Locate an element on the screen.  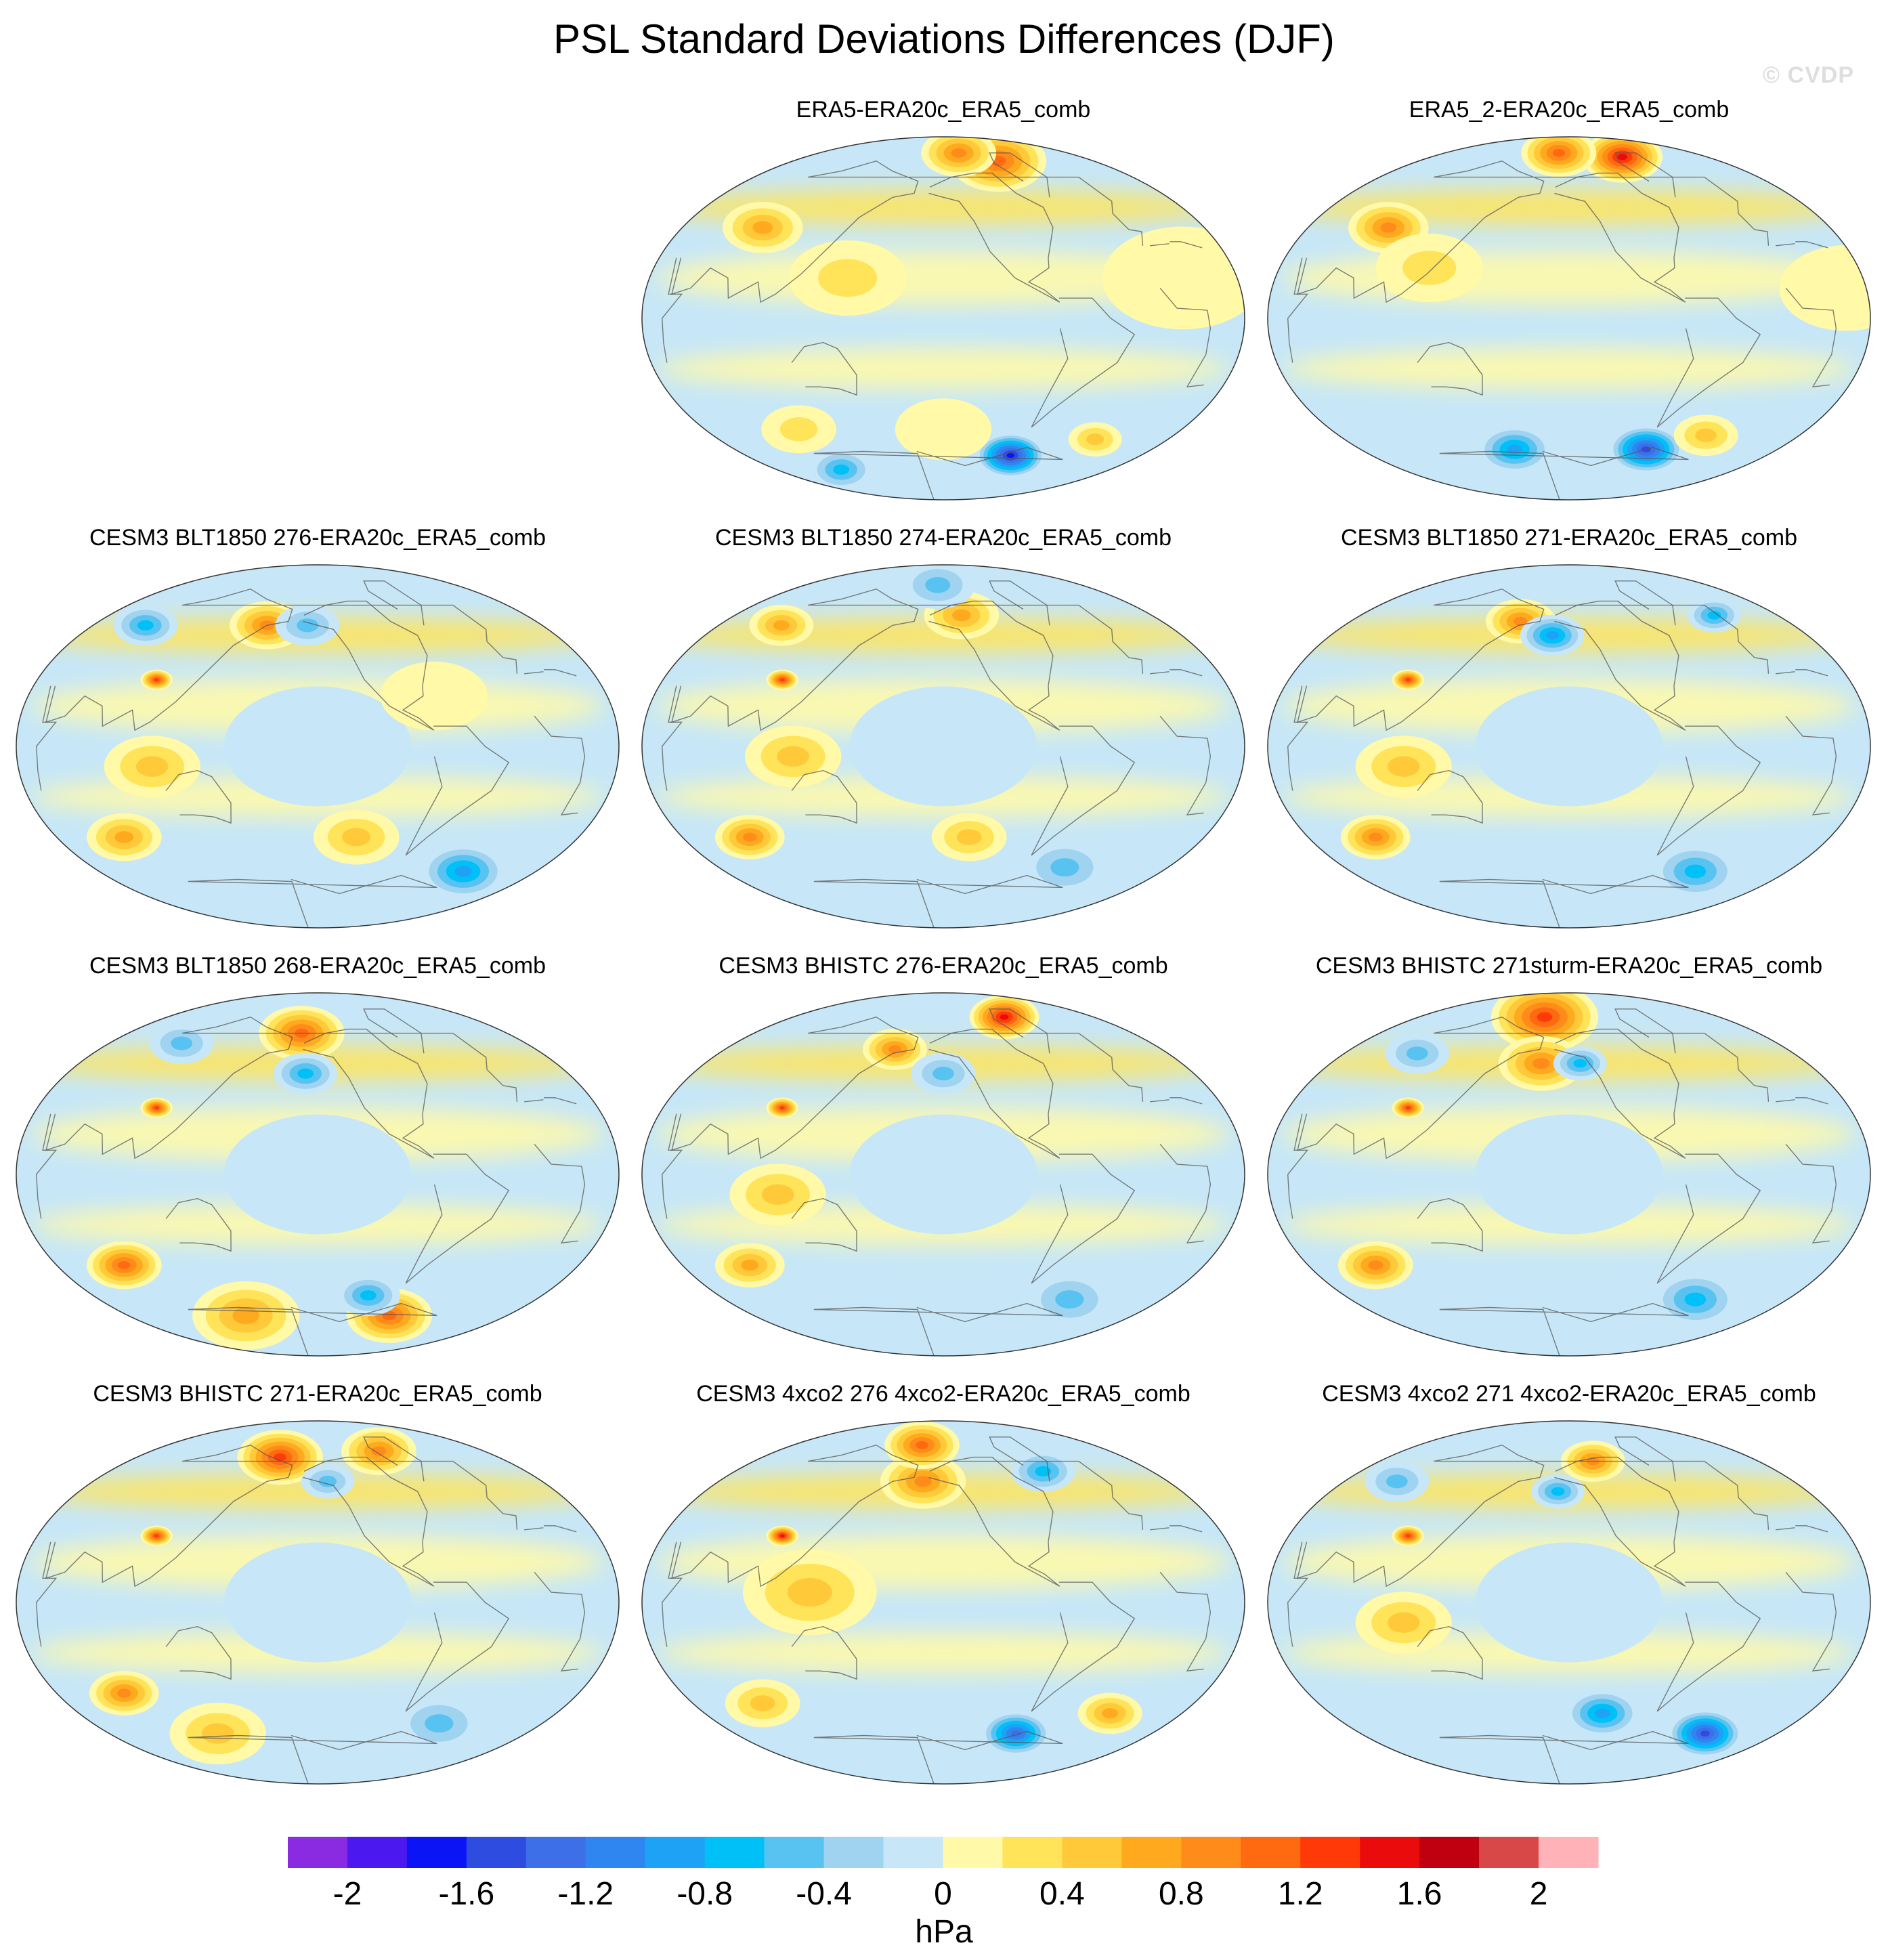
panel-title: CESM3 BHISTC 271sturm-ERA20c_ERA5_comb is located at coordinates (1569, 966).